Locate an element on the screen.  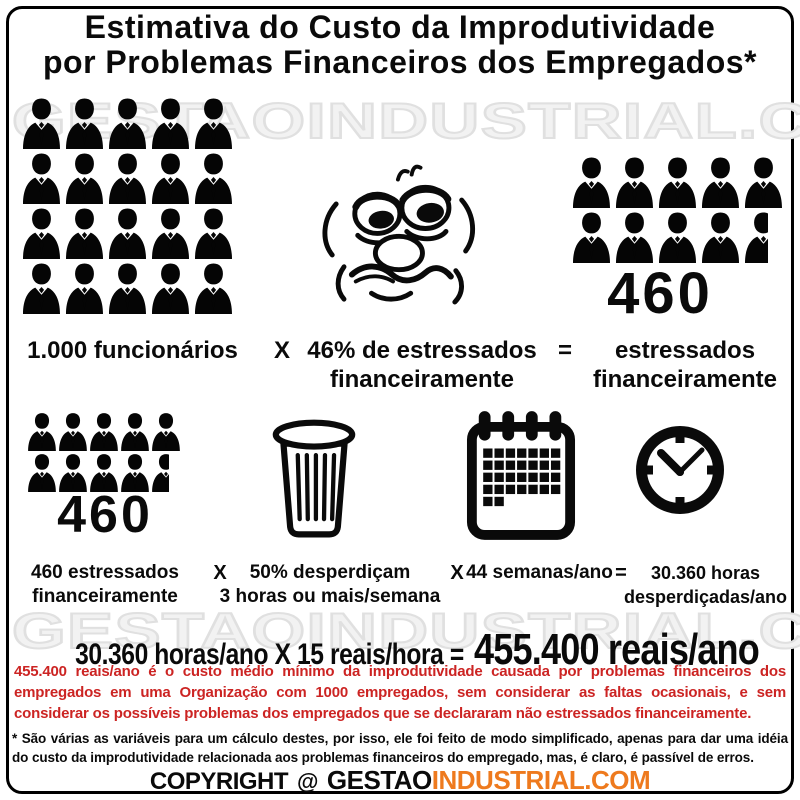
stressed-count-large: 460 is located at coordinates (660, 293).